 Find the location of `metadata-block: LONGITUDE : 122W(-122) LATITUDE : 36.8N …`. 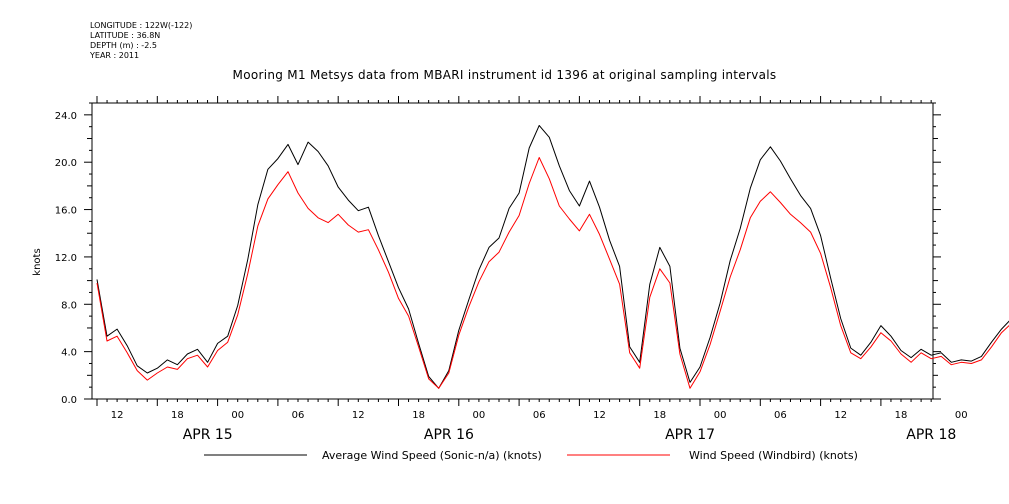

metadata-block: LONGITUDE : 122W(-122) LATITUDE : 36.8N … is located at coordinates (141, 41).